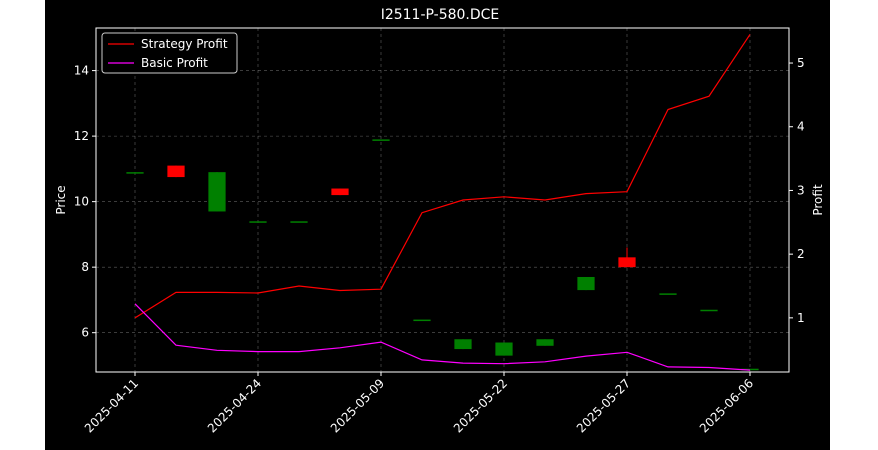  I want to click on y-tick-label-left: 14, so click(81, 71).